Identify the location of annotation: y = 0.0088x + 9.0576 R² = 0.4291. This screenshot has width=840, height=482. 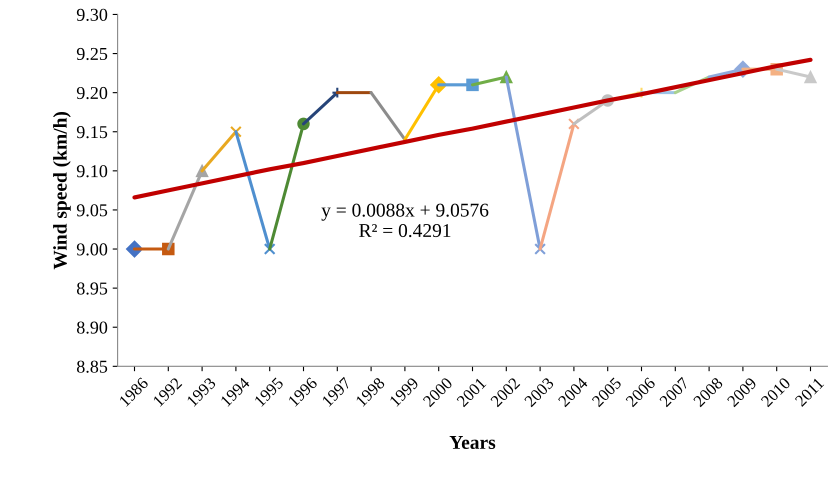
(404, 221).